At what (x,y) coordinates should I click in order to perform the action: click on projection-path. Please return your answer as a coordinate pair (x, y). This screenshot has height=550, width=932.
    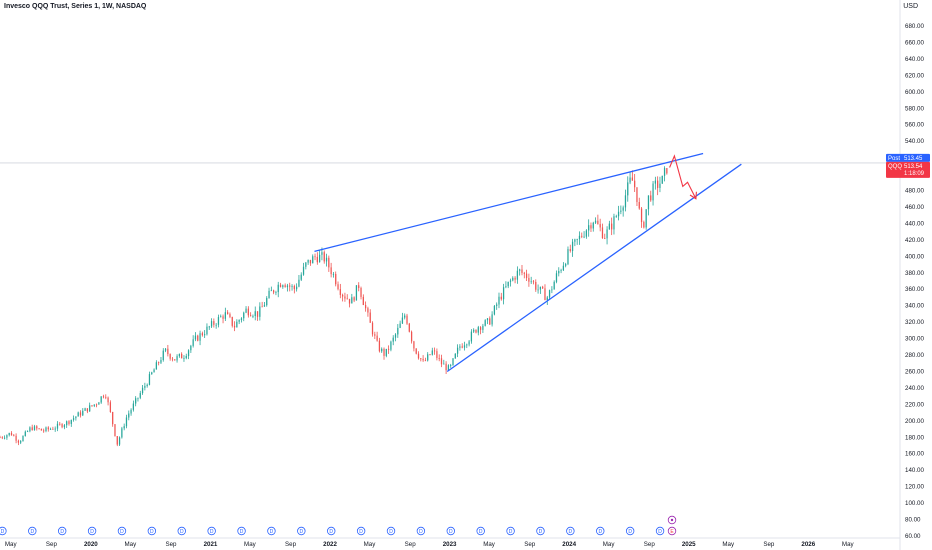
    Looking at the image, I should click on (683, 176).